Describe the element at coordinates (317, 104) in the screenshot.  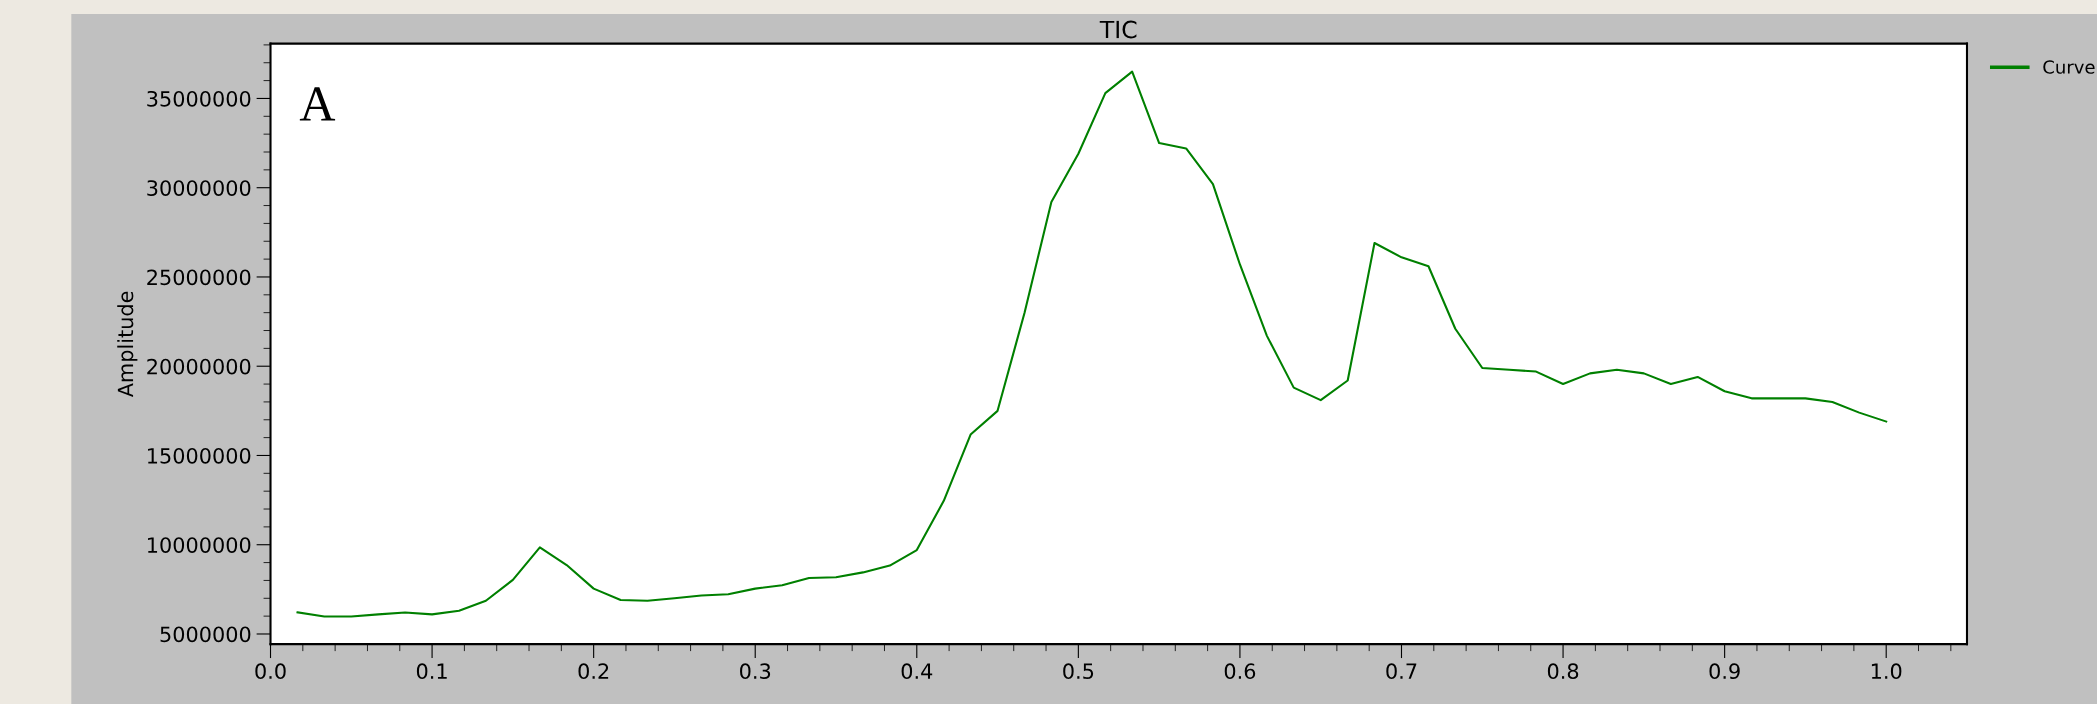
I see `annotation: A` at that location.